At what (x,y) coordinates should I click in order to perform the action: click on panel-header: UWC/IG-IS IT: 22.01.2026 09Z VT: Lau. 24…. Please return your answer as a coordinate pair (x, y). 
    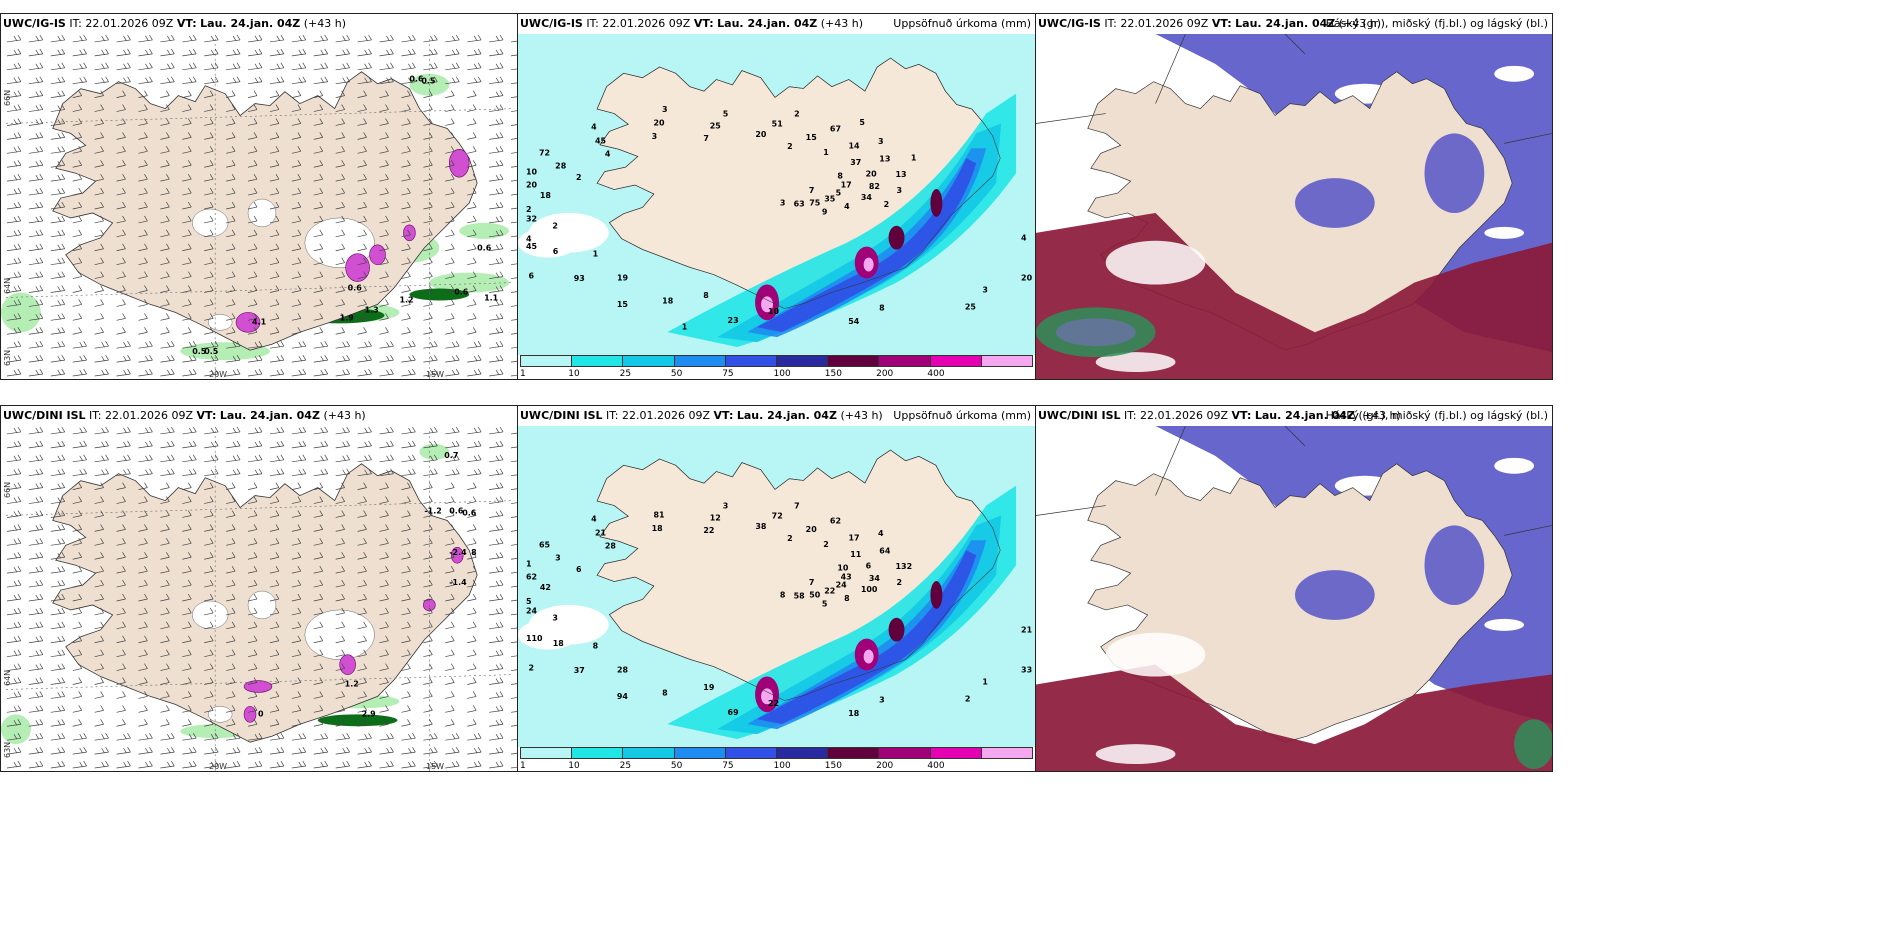
    Looking at the image, I should click on (776, 24).